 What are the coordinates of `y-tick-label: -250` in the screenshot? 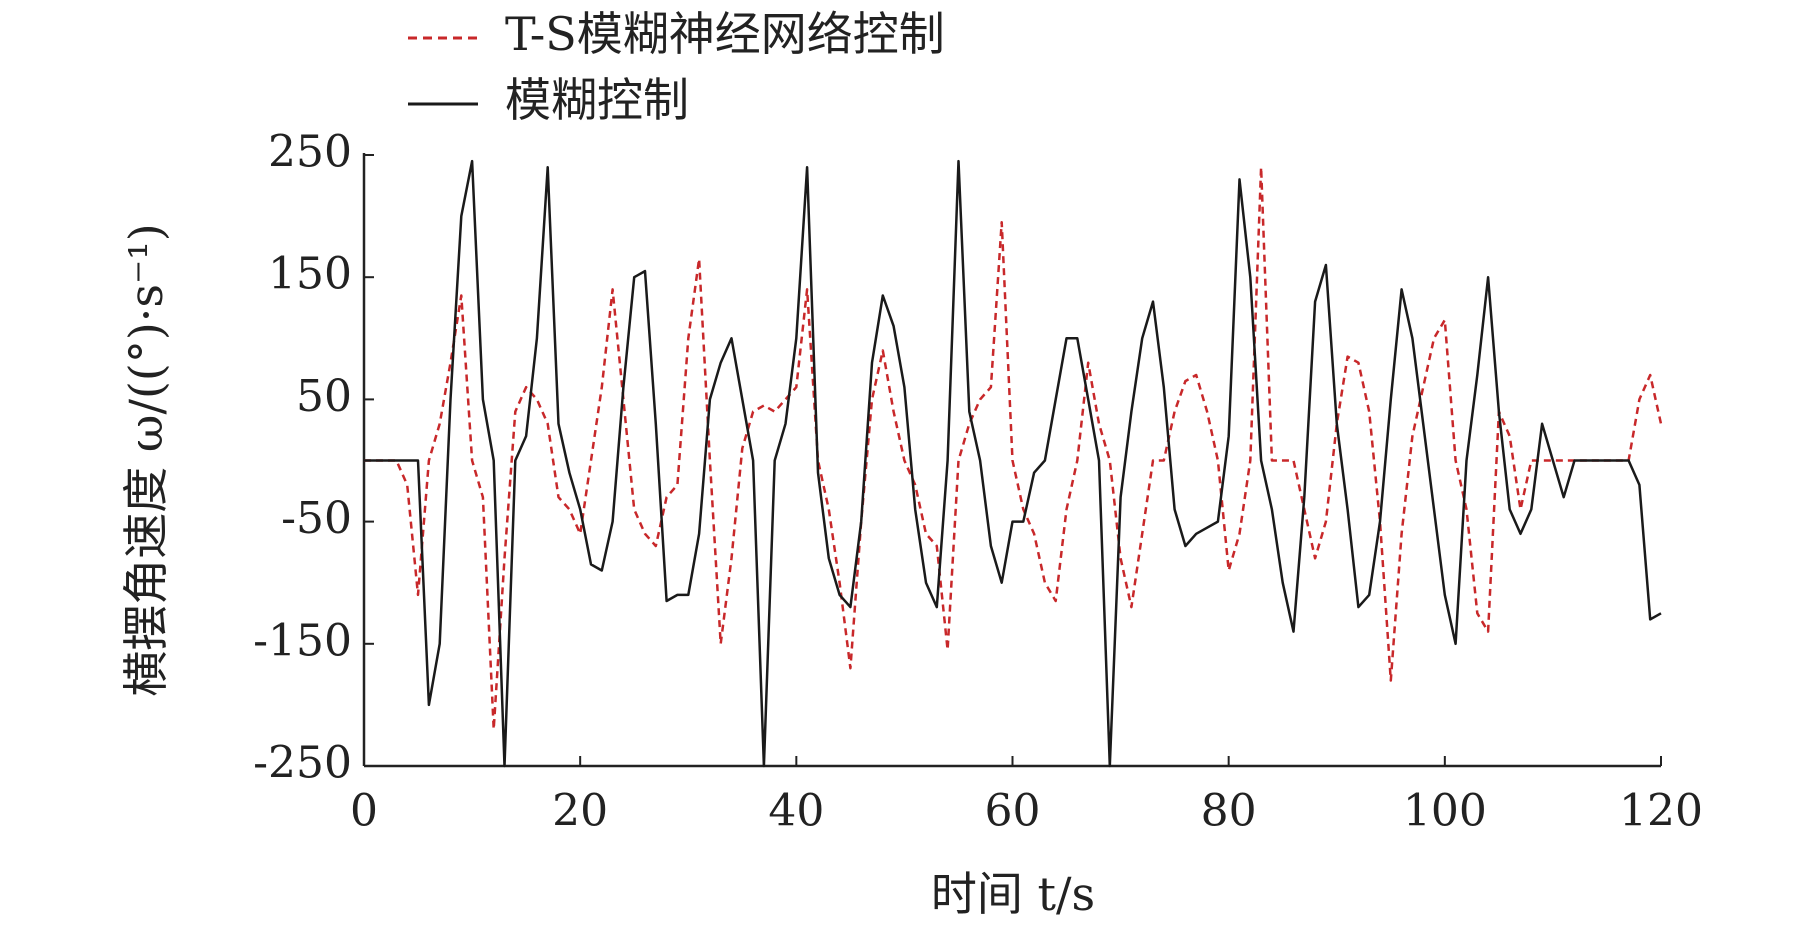 It's located at (302, 763).